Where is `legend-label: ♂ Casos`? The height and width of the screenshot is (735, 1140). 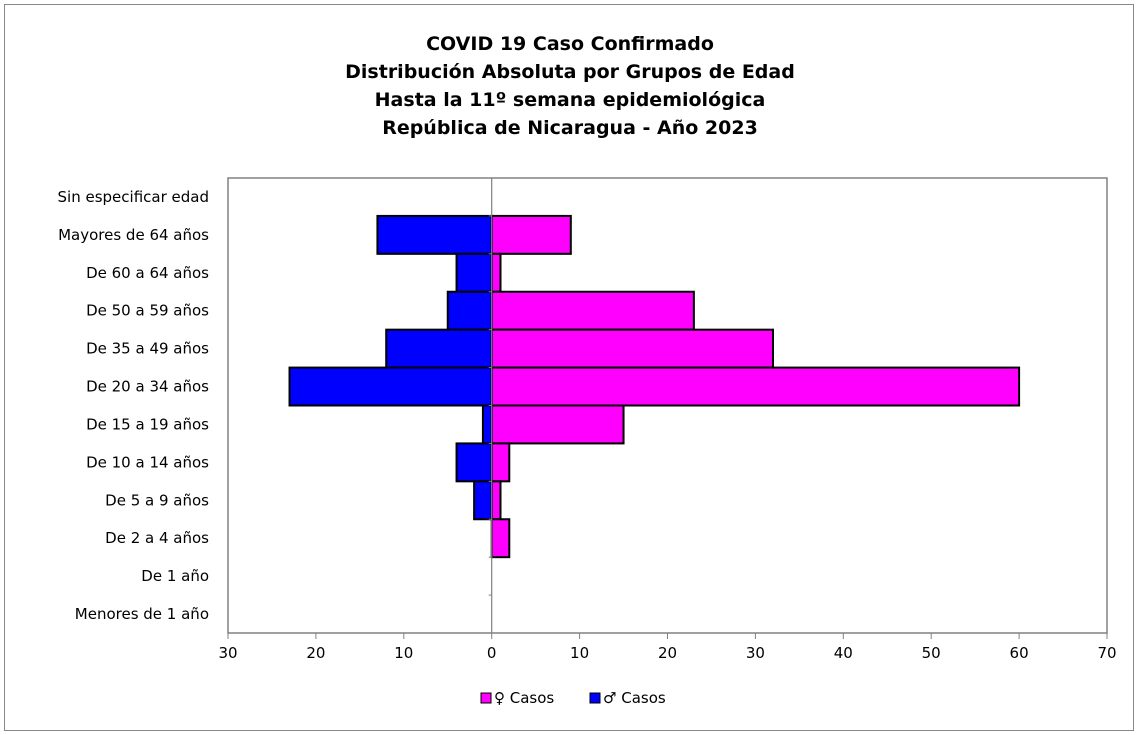 legend-label: ♂ Casos is located at coordinates (634, 698).